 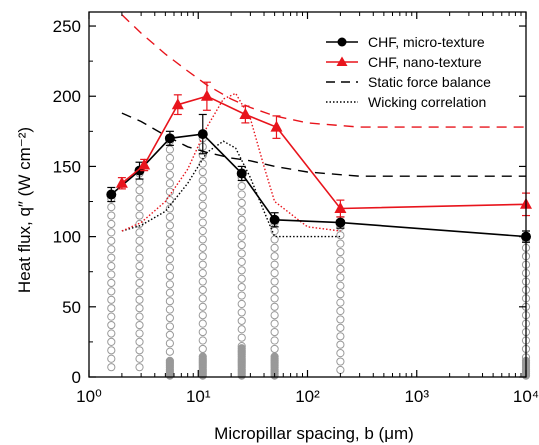 I want to click on x-tick-label: 10³, so click(x=416, y=396).